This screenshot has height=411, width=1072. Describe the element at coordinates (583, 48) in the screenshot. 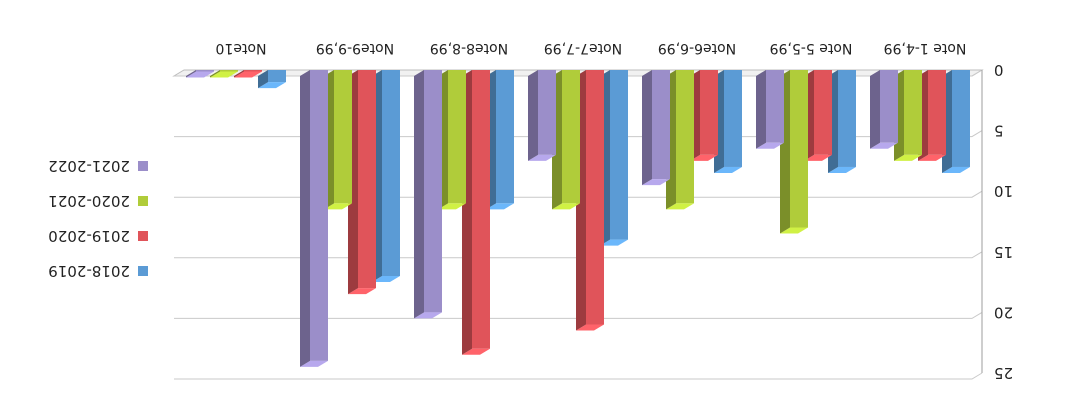

I see `x-tick-label: Note7-7,99` at that location.